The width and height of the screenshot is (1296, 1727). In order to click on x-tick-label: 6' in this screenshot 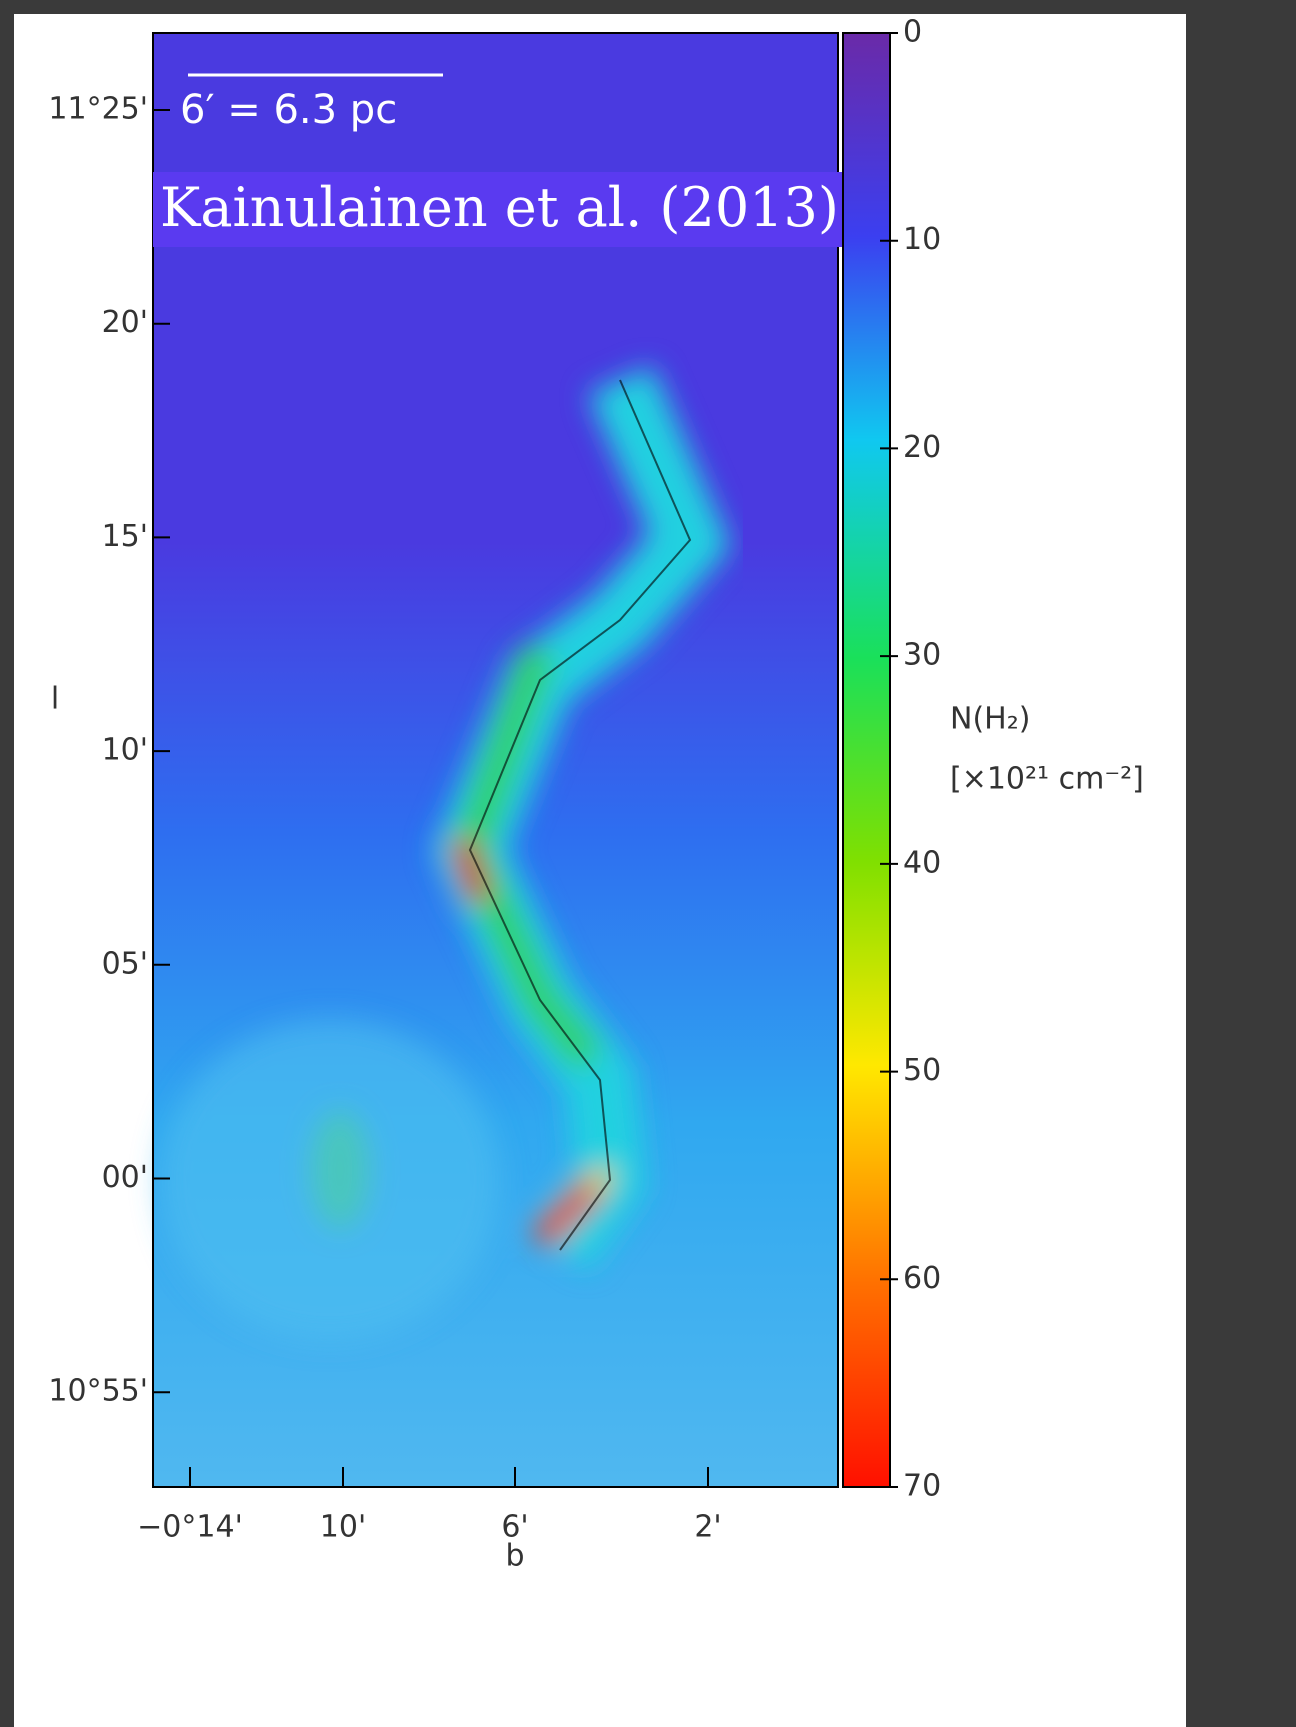, I will do `click(514, 1527)`.